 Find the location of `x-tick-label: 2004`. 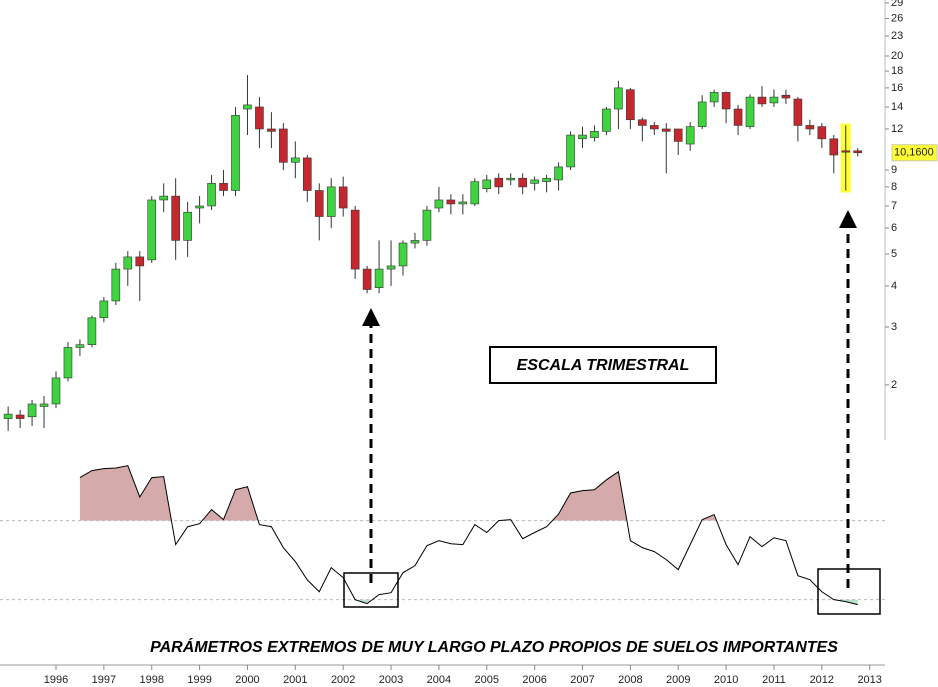

x-tick-label: 2004 is located at coordinates (439, 680).